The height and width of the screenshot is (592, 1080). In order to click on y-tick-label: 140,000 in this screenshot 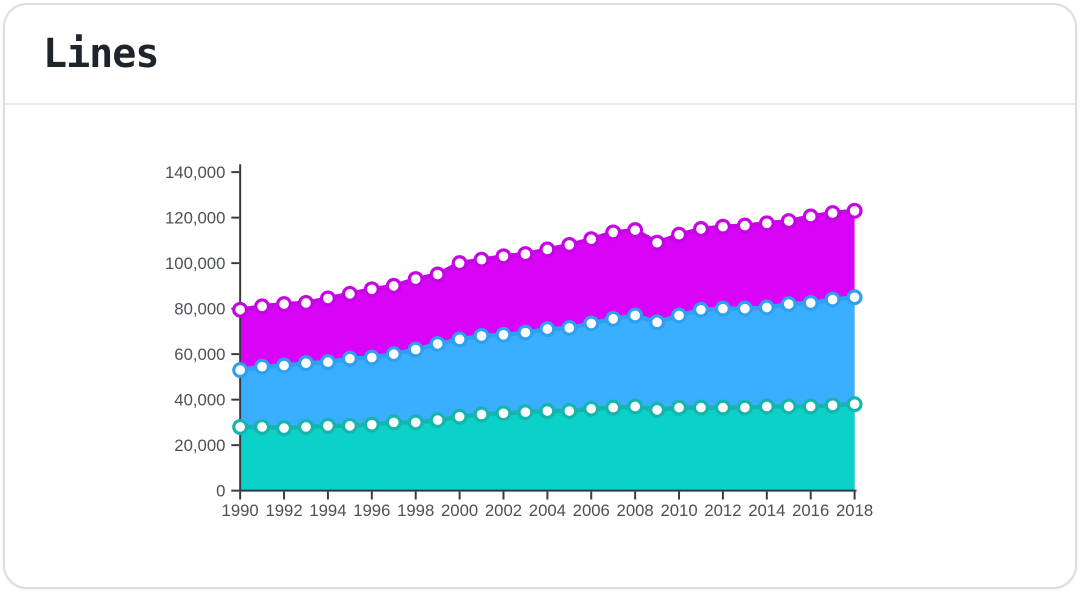, I will do `click(195, 172)`.